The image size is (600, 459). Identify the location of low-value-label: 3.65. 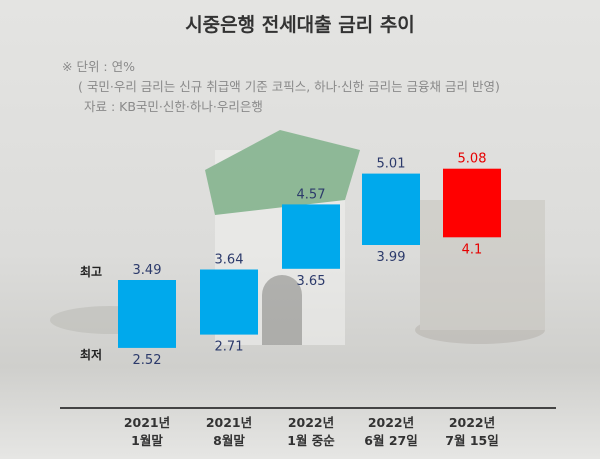
(311, 281).